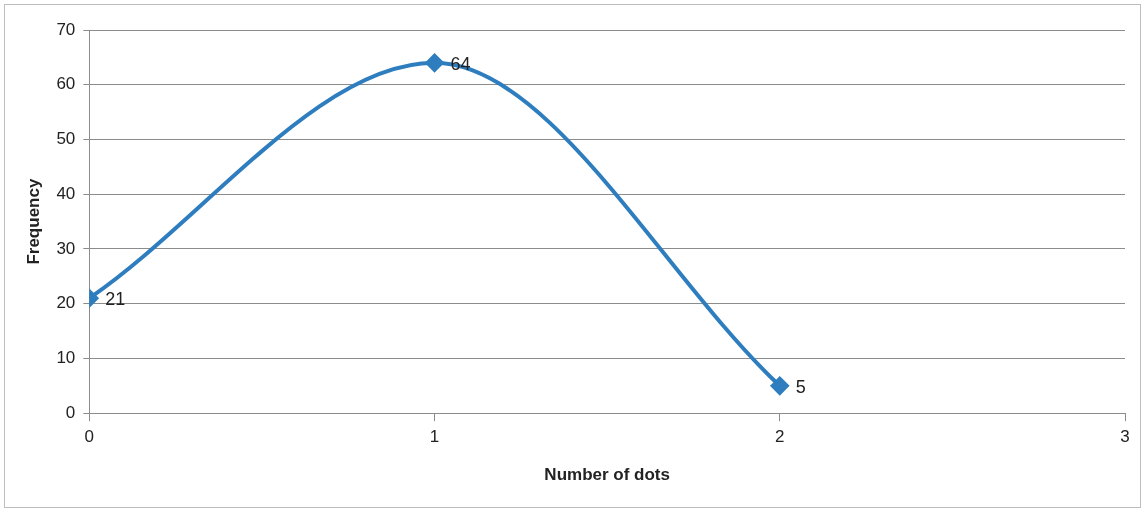 The height and width of the screenshot is (510, 1143). What do you see at coordinates (66, 303) in the screenshot?
I see `y-tick-label: 20` at bounding box center [66, 303].